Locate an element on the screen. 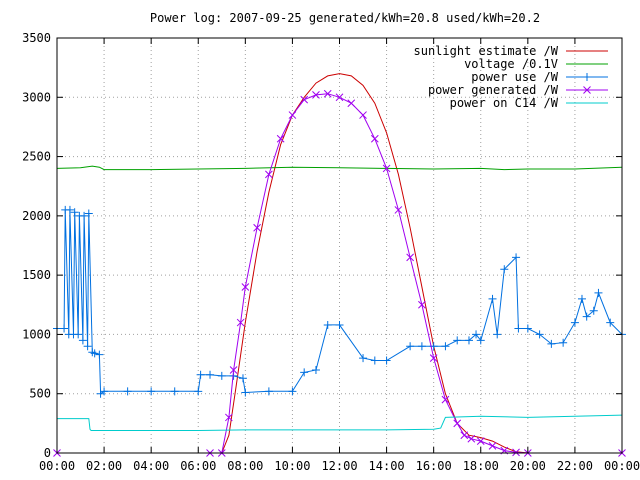 The height and width of the screenshot is (480, 640). legend-item-voltage-0-1v: voltage /0.1V is located at coordinates (536, 64).